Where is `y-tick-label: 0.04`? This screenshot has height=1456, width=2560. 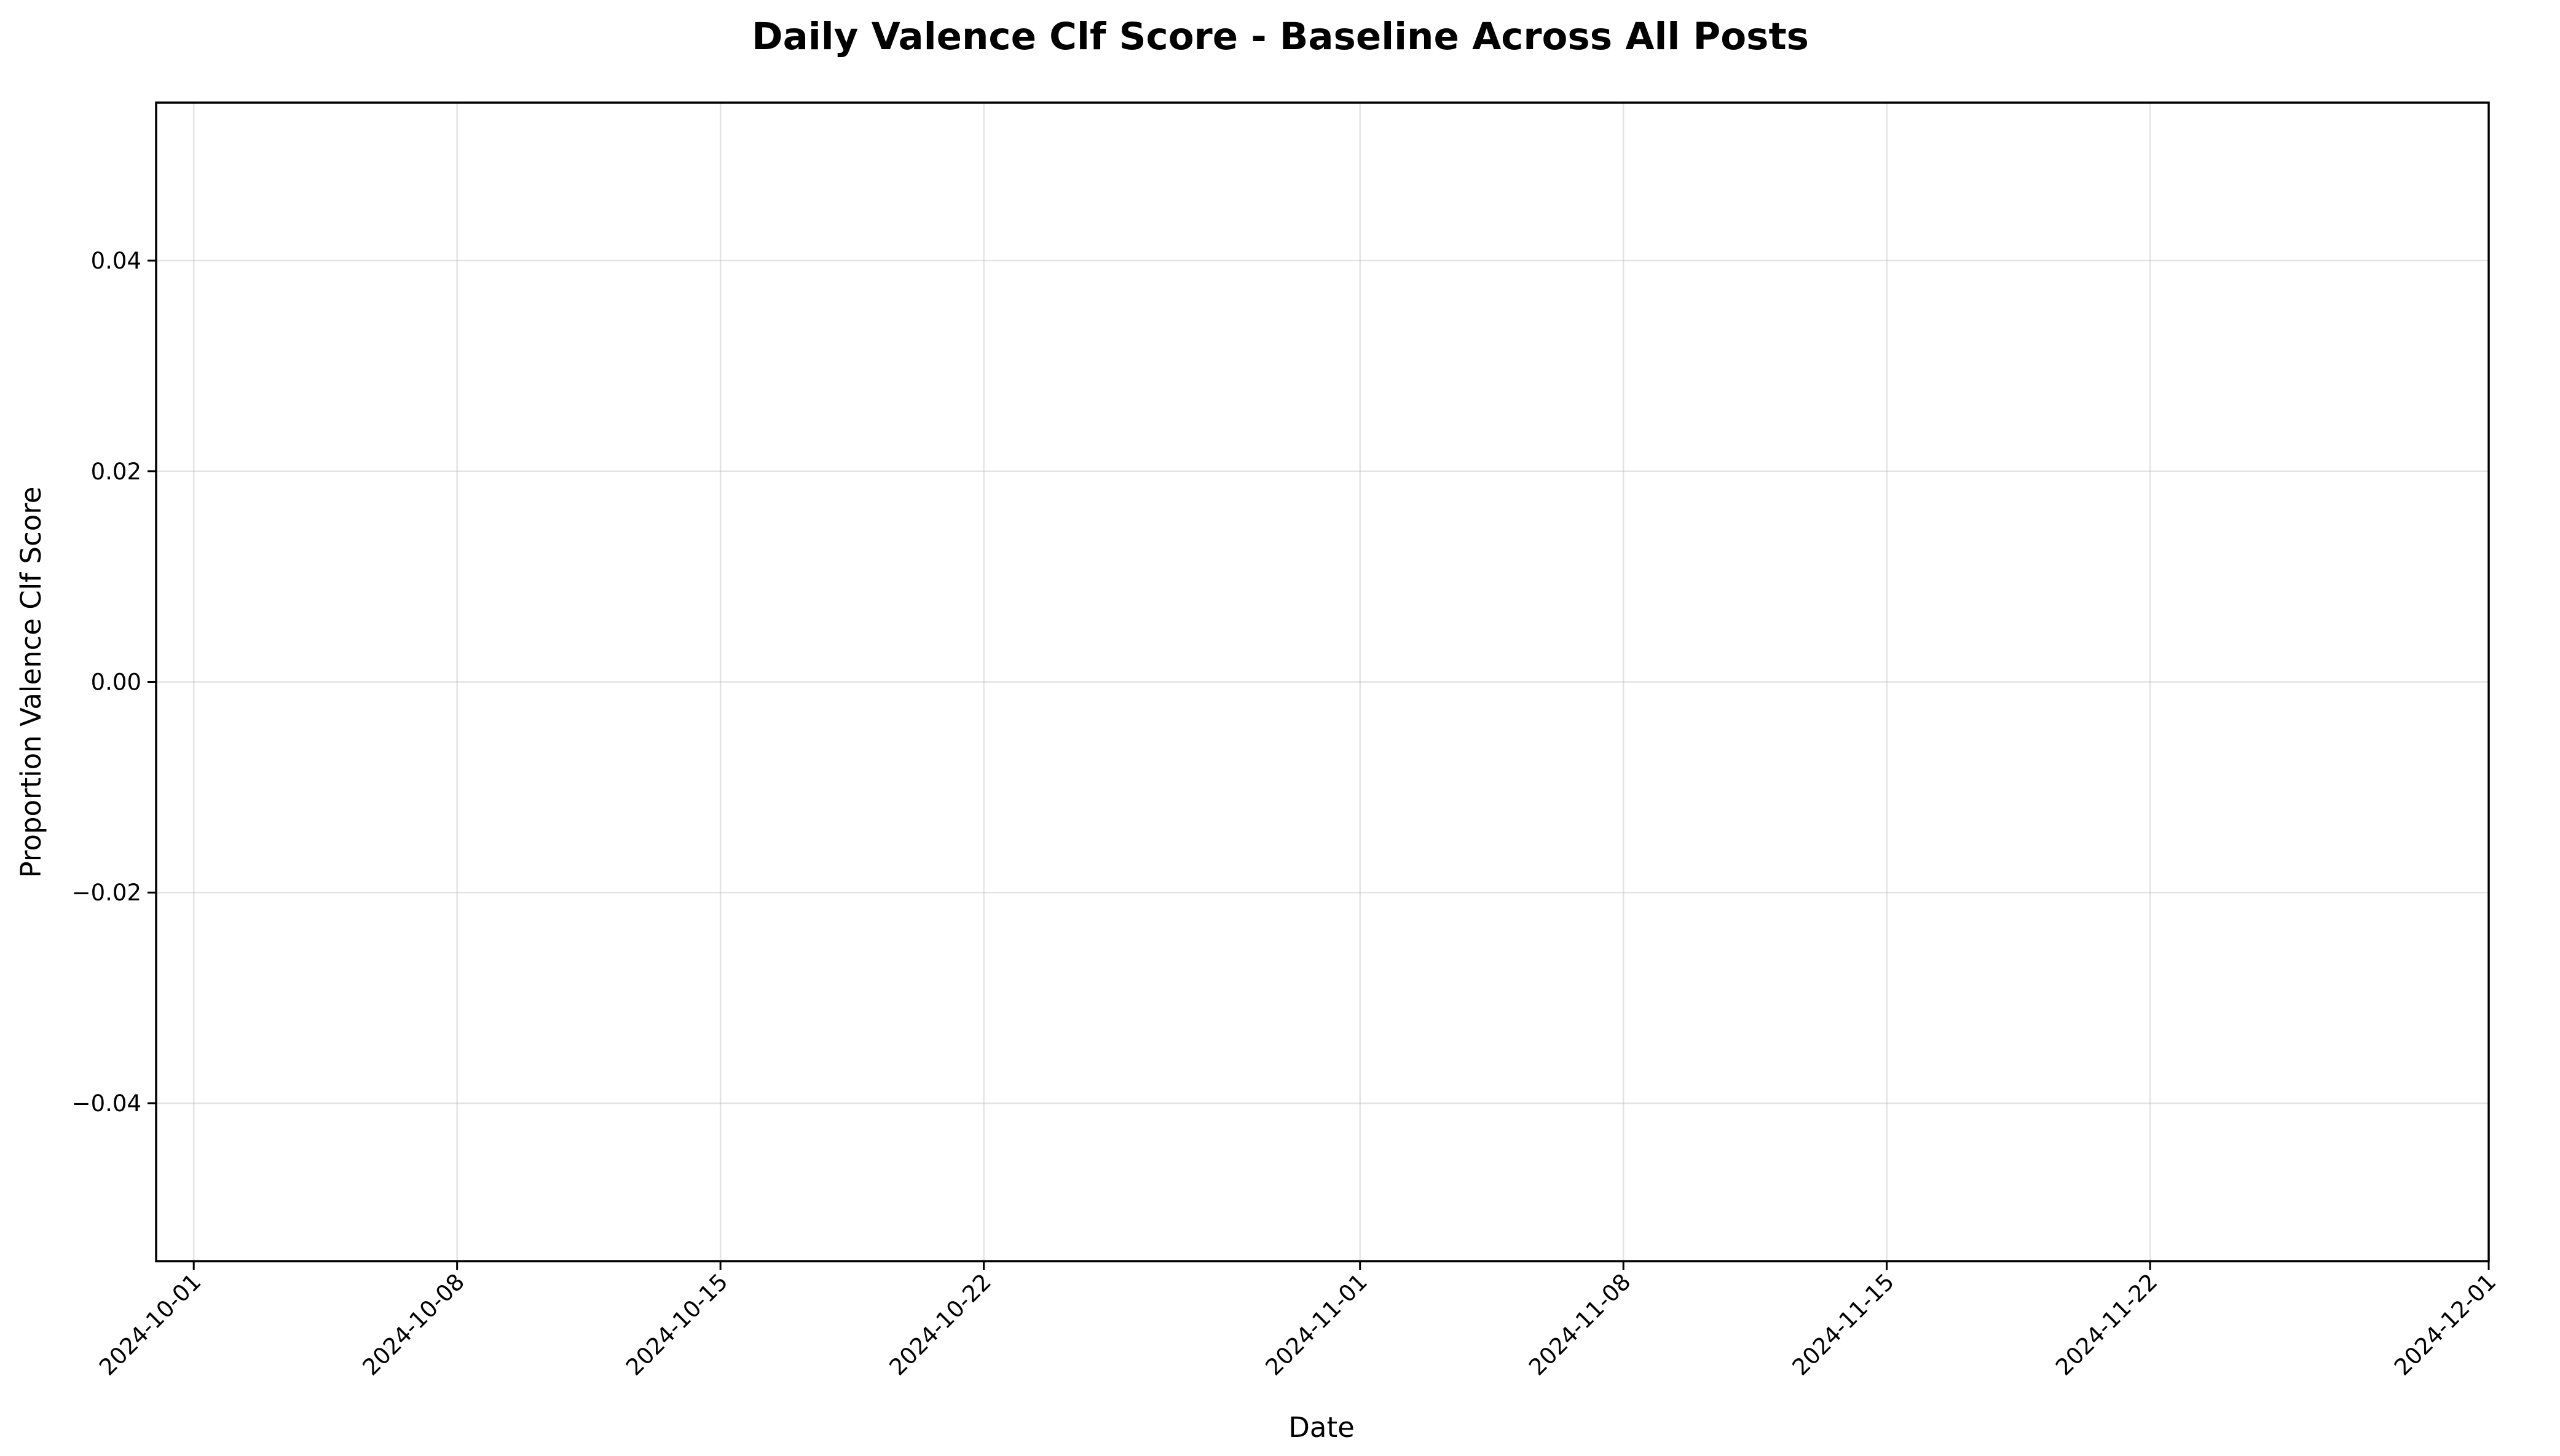
y-tick-label: 0.04 is located at coordinates (116, 261).